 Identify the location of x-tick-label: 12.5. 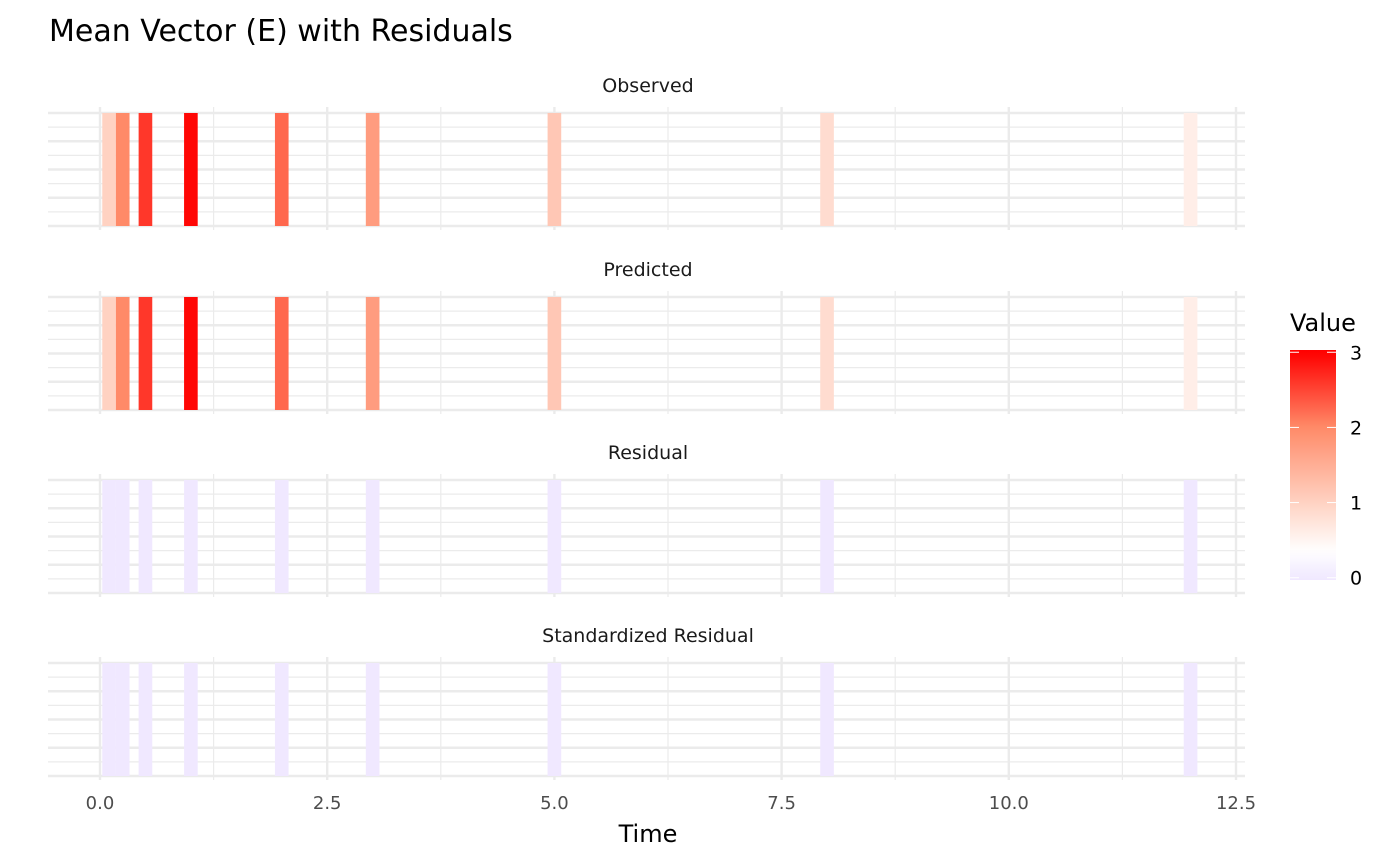
(1236, 803).